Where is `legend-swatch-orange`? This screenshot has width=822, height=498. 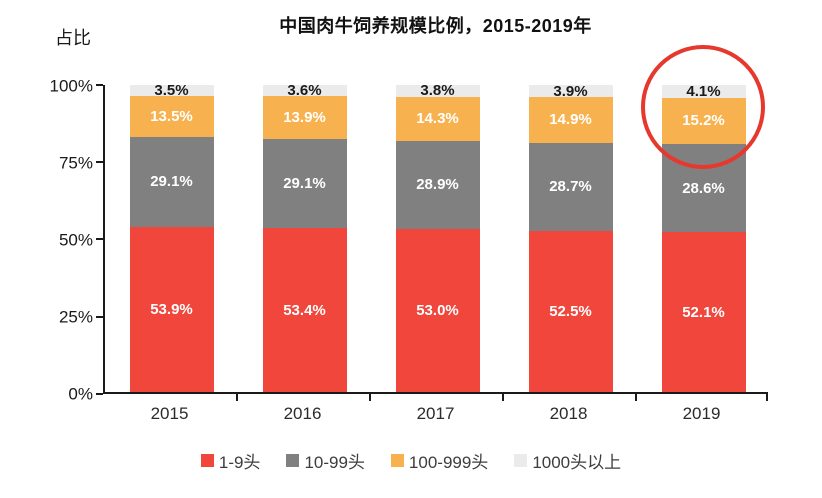 legend-swatch-orange is located at coordinates (397, 460).